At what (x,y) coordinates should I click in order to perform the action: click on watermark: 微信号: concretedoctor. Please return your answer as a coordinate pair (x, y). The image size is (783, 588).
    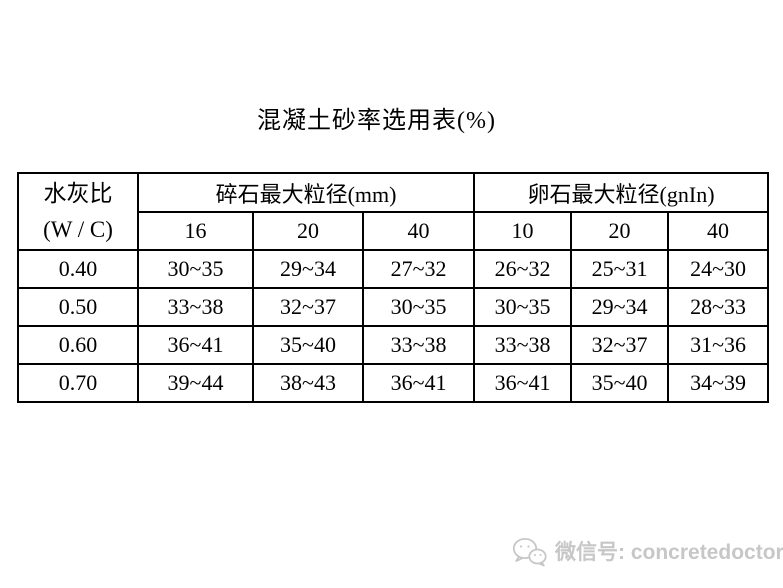
    Looking at the image, I should click on (647, 551).